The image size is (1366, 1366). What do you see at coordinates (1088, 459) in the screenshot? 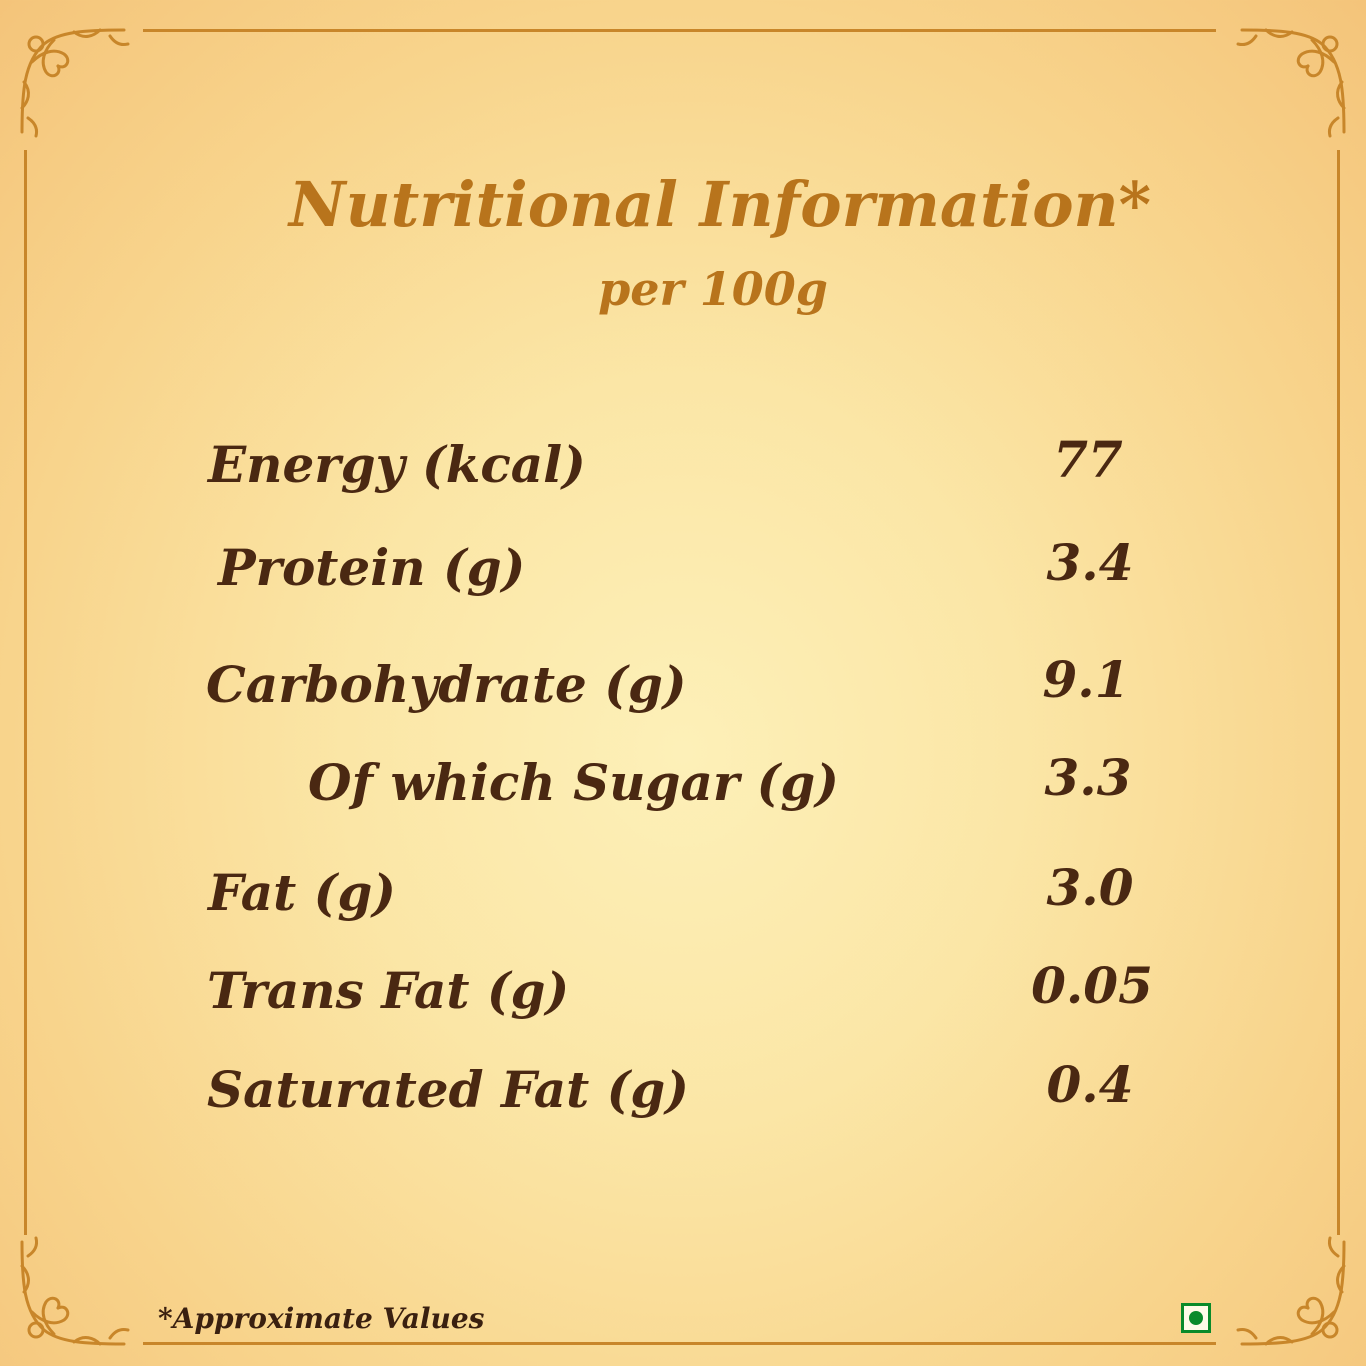
I see `nutrient-value-energy: 77` at bounding box center [1088, 459].